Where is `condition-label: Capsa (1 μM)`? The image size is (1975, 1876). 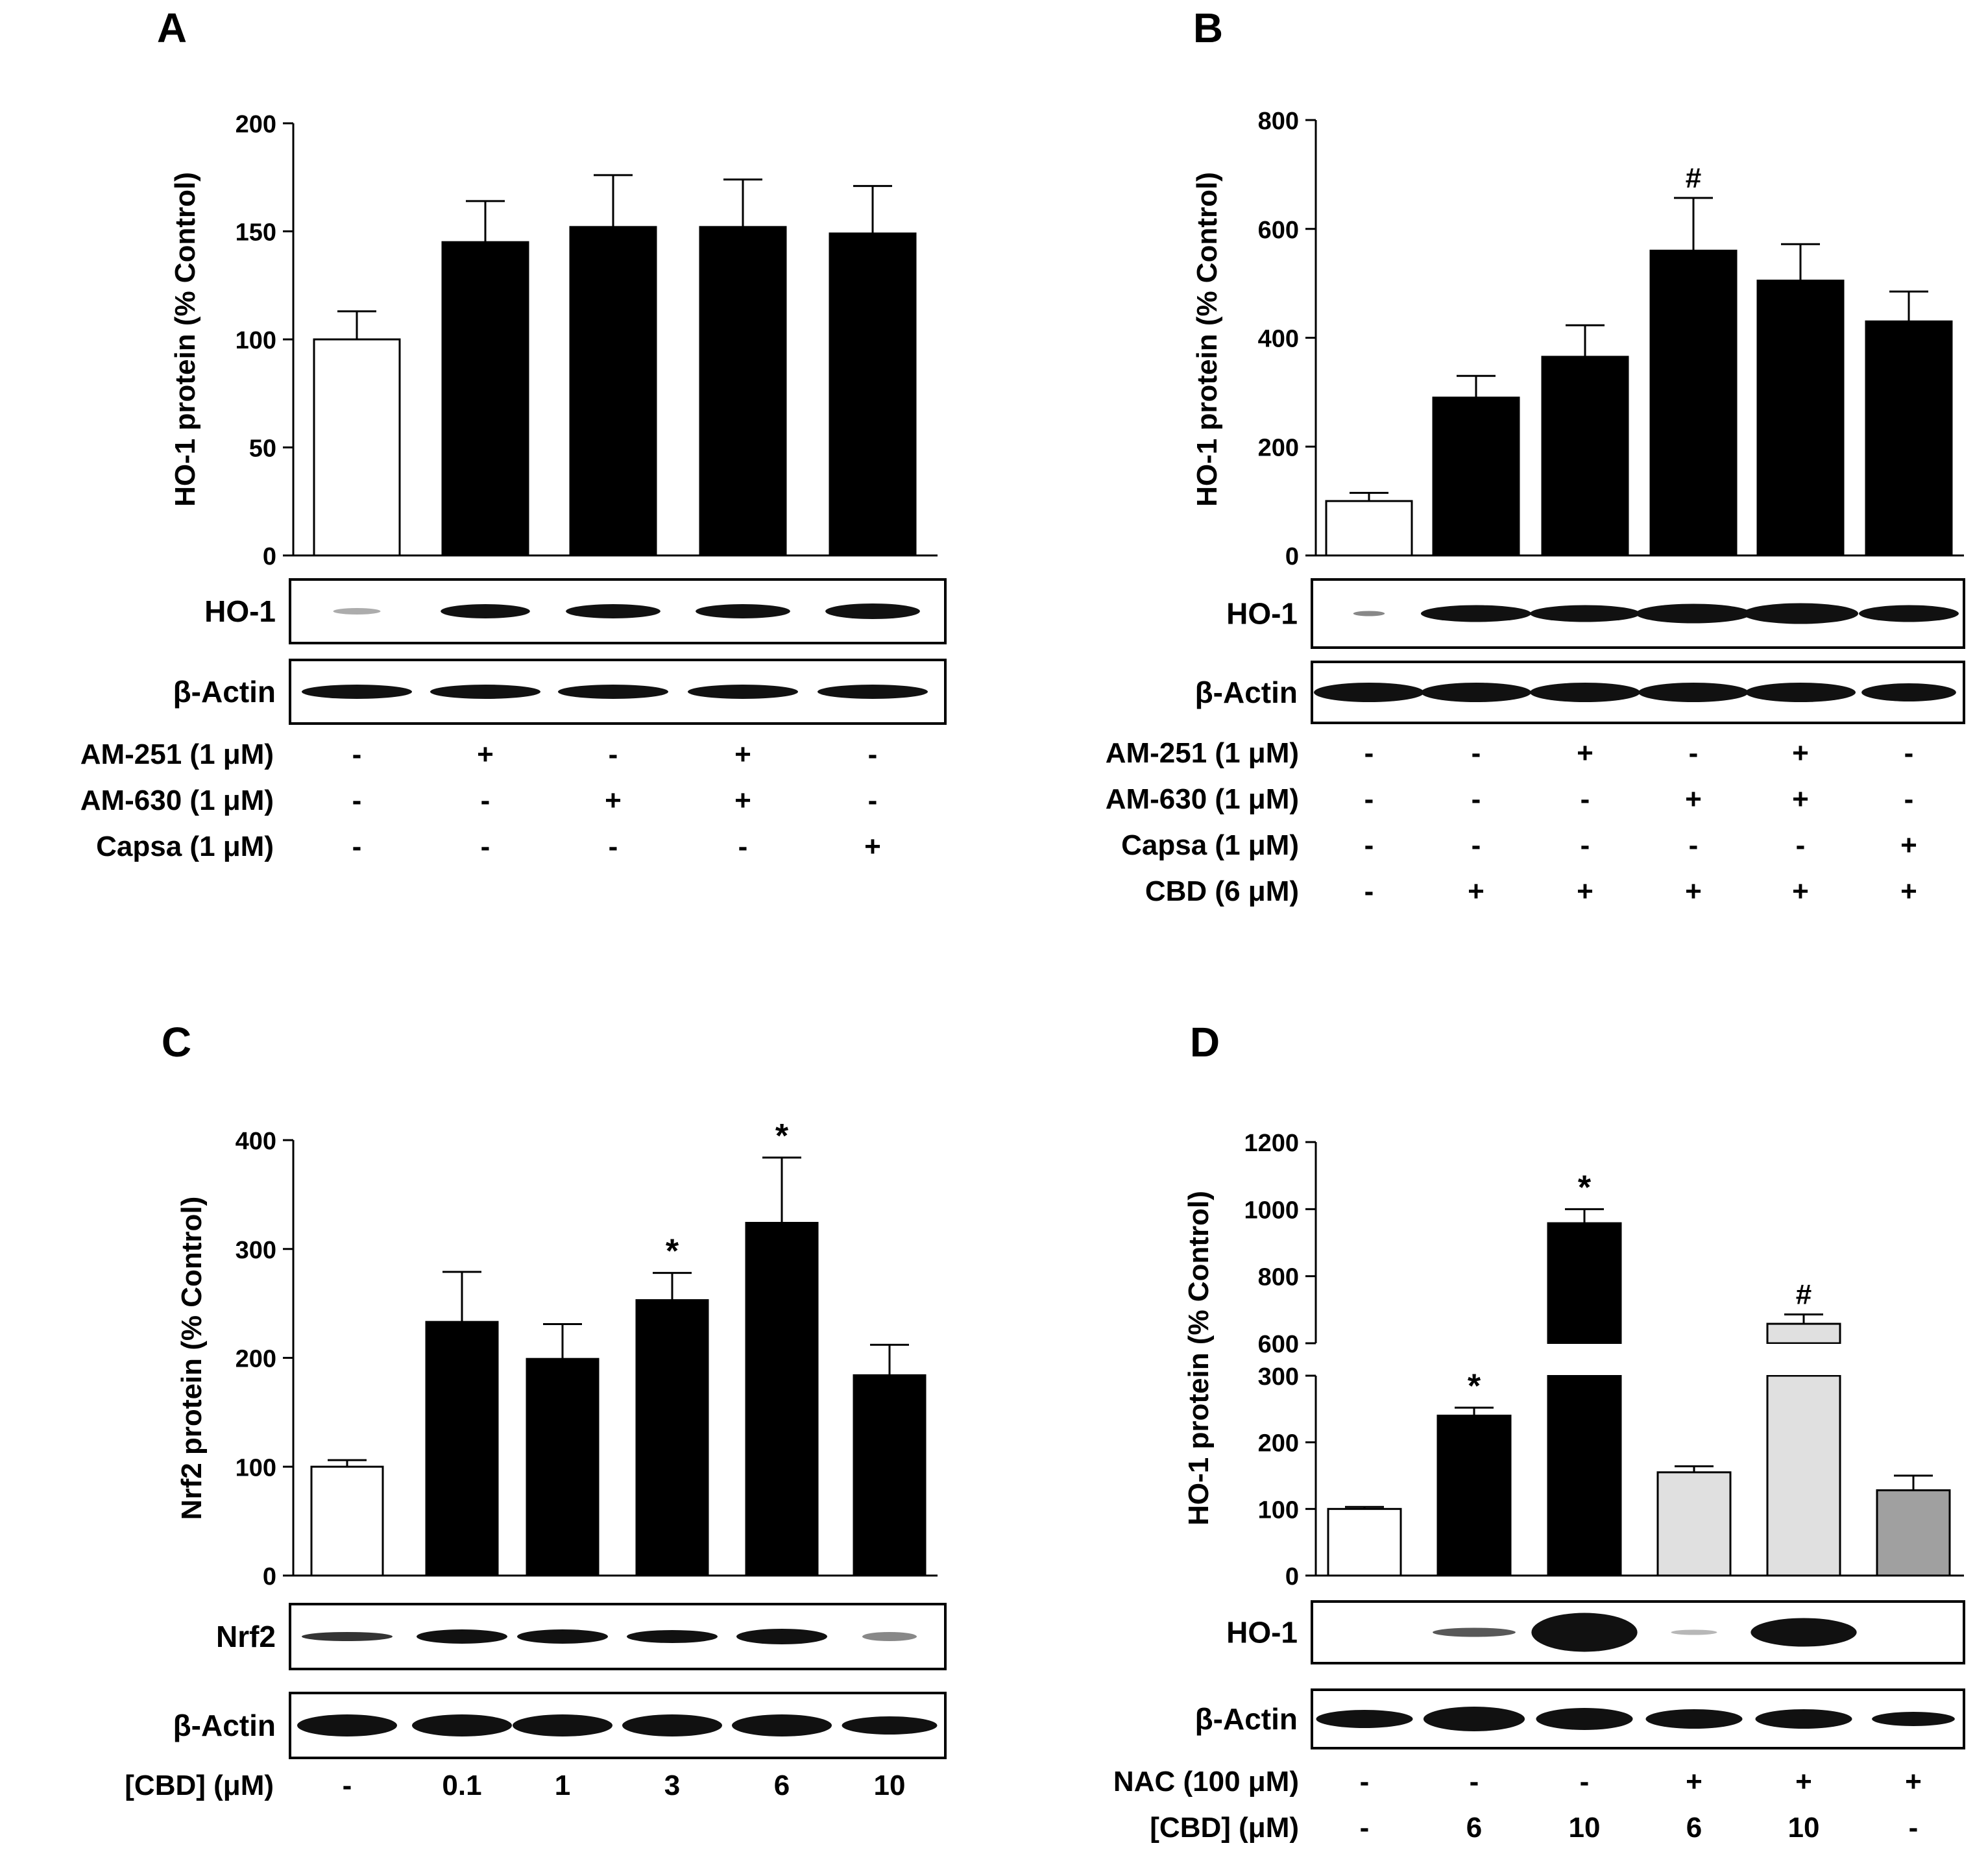 condition-label: Capsa (1 μM) is located at coordinates (1210, 845).